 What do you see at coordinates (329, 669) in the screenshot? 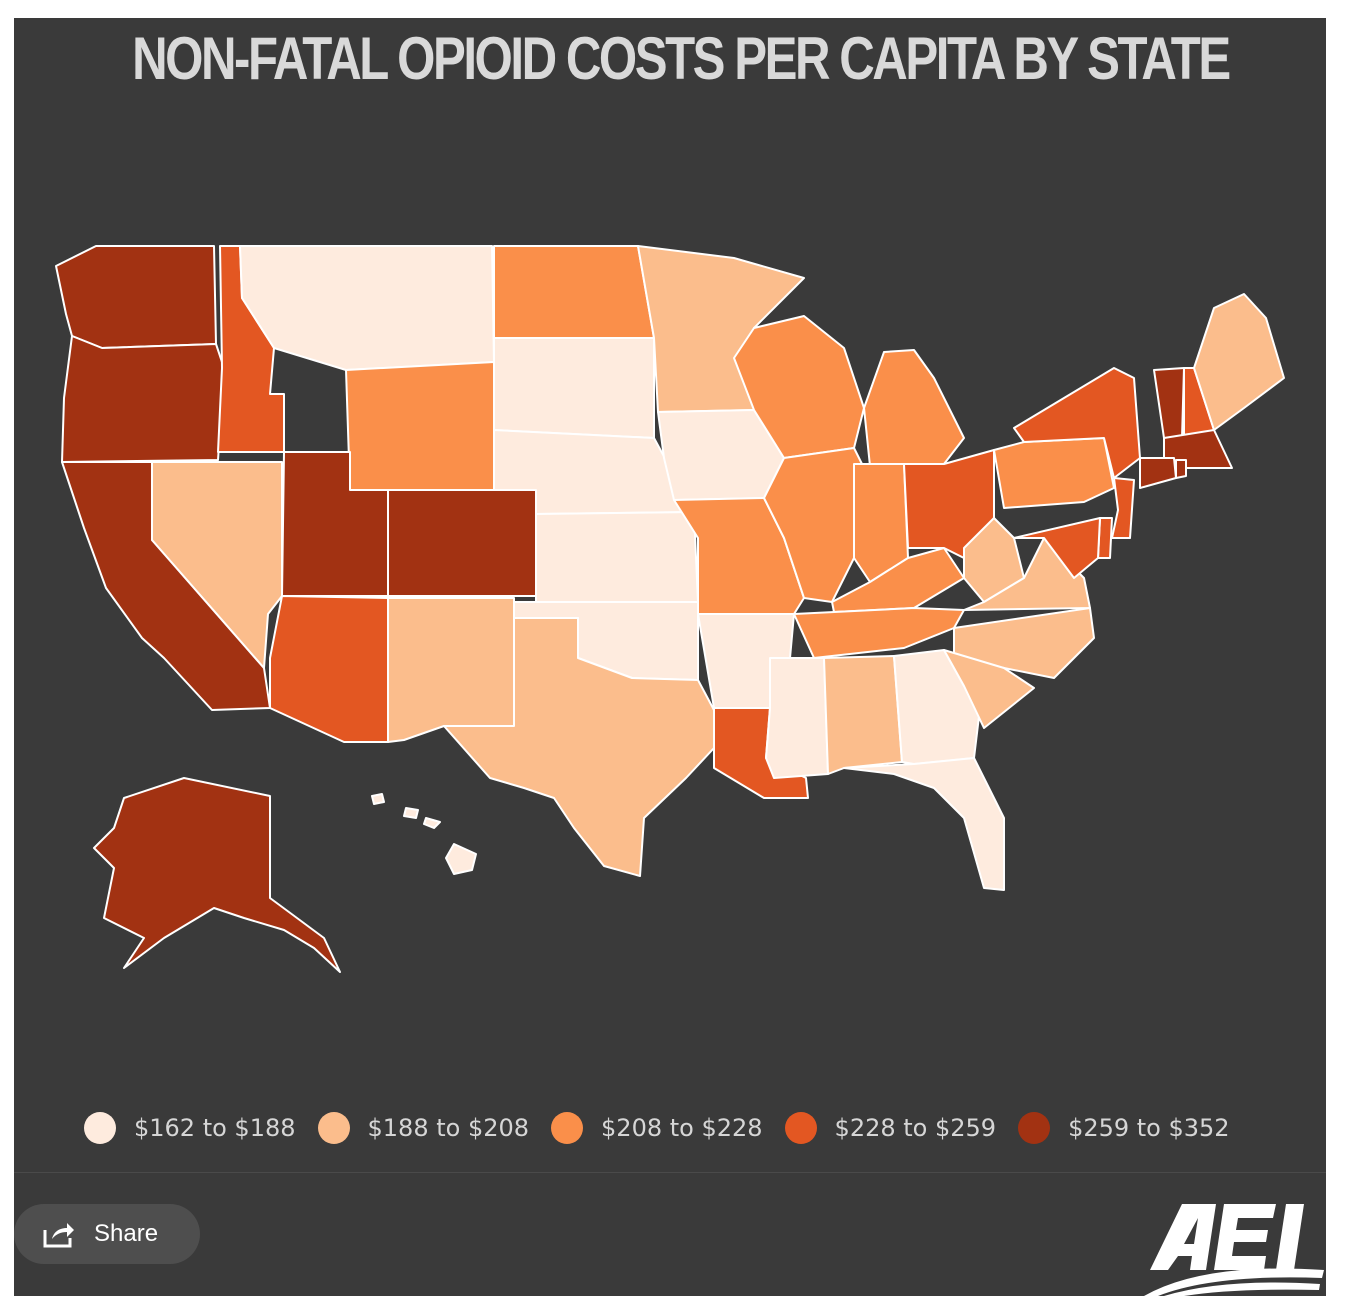
I see `state-az` at bounding box center [329, 669].